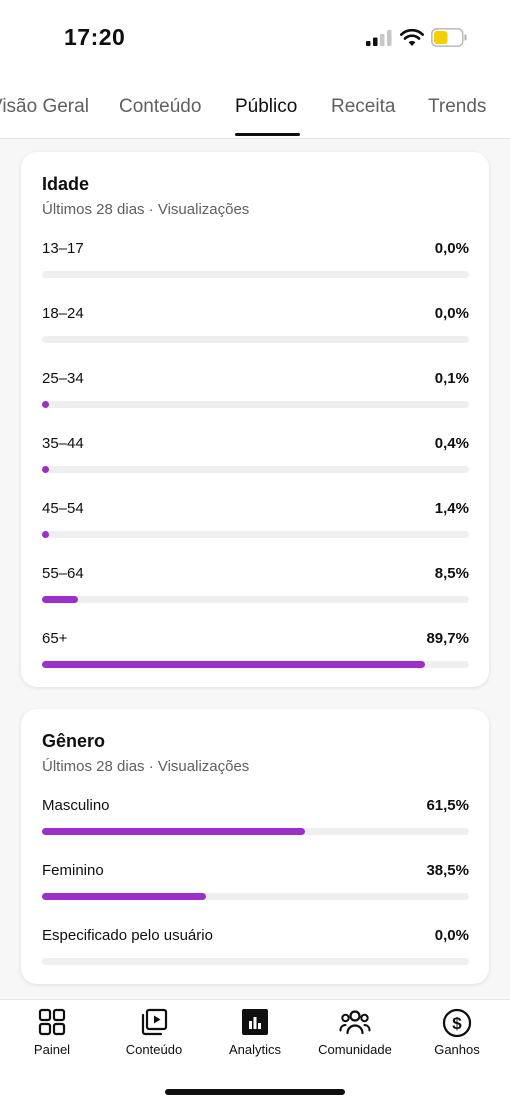  What do you see at coordinates (363, 106) in the screenshot?
I see `tab-revenue: Receita` at bounding box center [363, 106].